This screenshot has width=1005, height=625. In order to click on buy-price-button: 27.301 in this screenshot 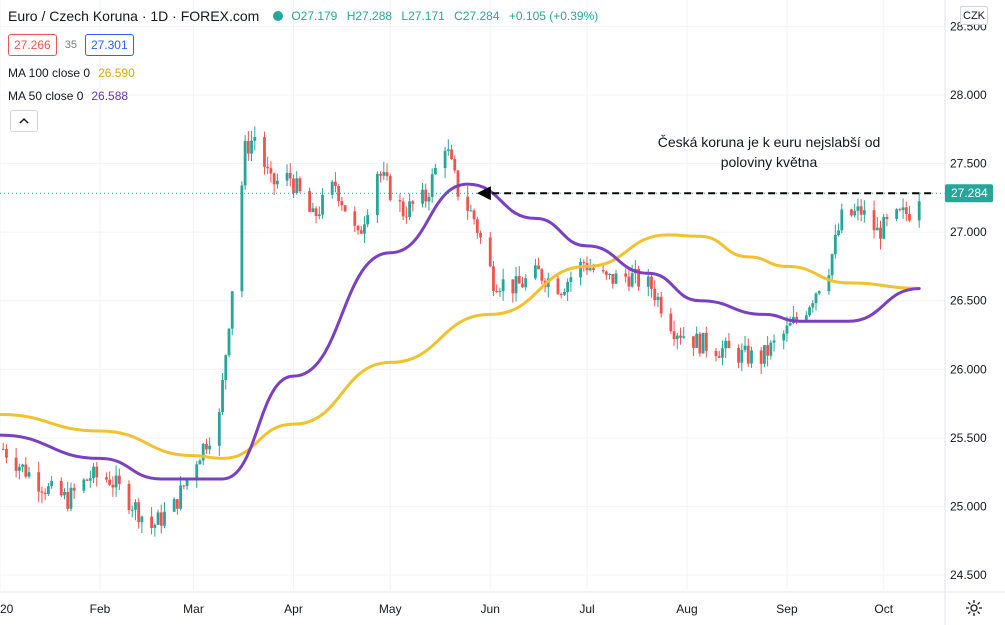, I will do `click(109, 45)`.